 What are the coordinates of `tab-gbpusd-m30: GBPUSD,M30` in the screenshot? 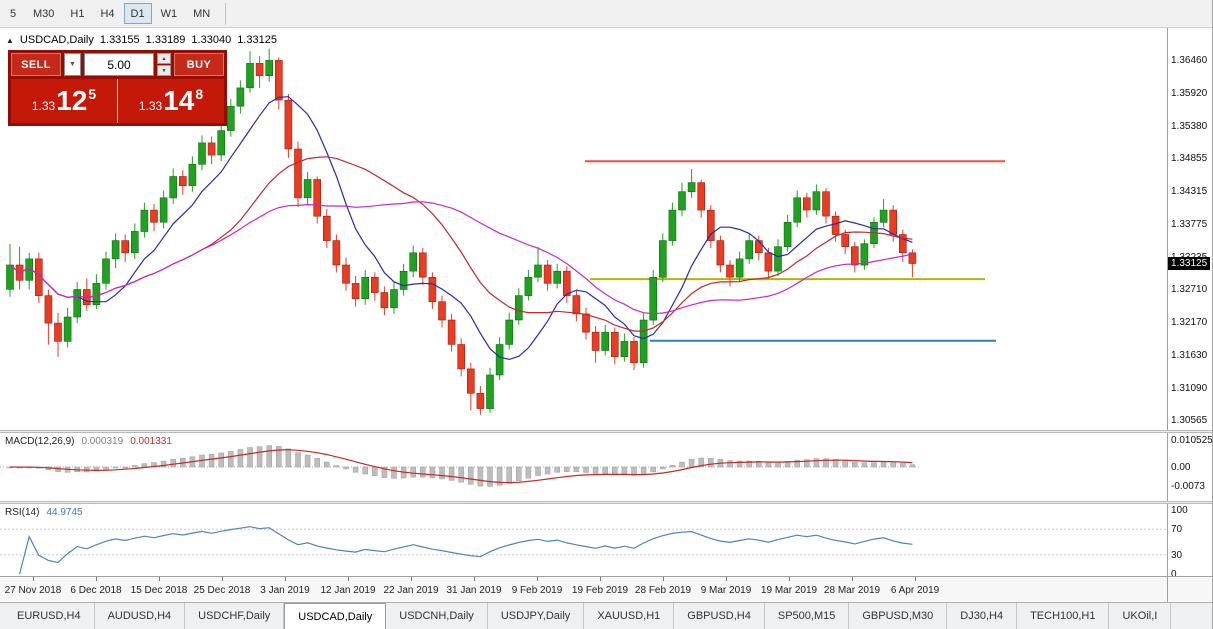 It's located at (898, 616).